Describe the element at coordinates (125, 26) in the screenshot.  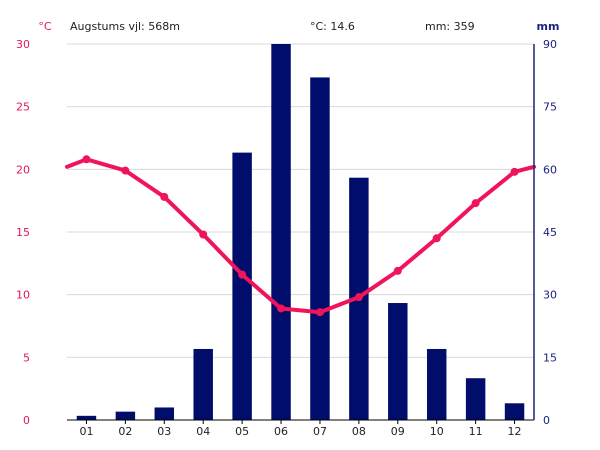
I see `location-label: Augstums vjl: 568m` at that location.